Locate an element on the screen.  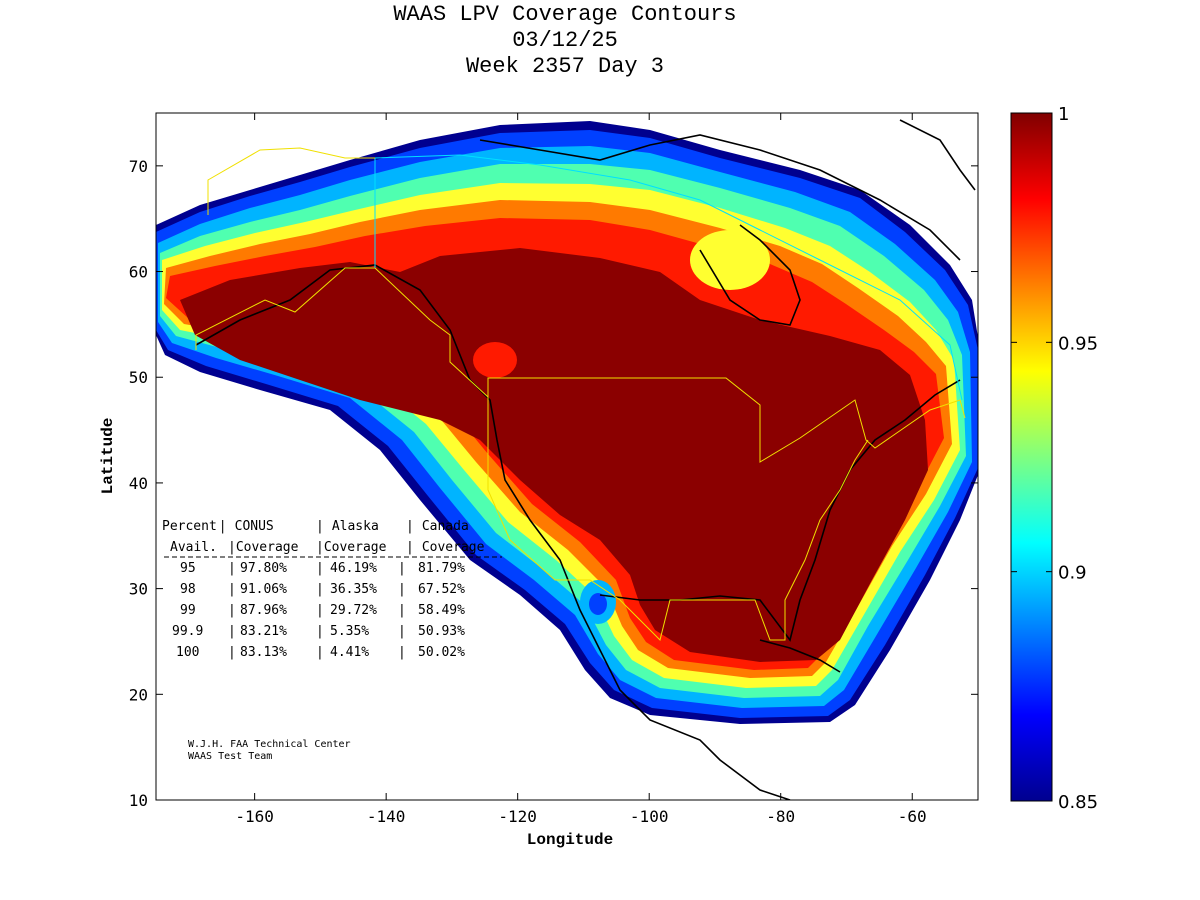
stats-h2-conus: Coverage is located at coordinates (267, 547).